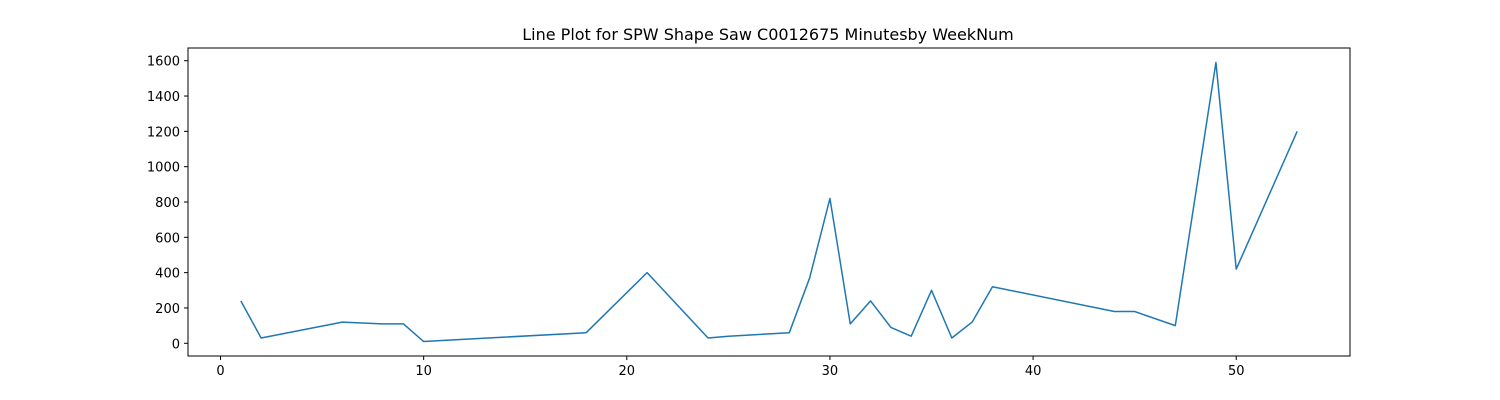 The height and width of the screenshot is (400, 1500). What do you see at coordinates (167, 203) in the screenshot?
I see `y-tick-label: 800` at bounding box center [167, 203].